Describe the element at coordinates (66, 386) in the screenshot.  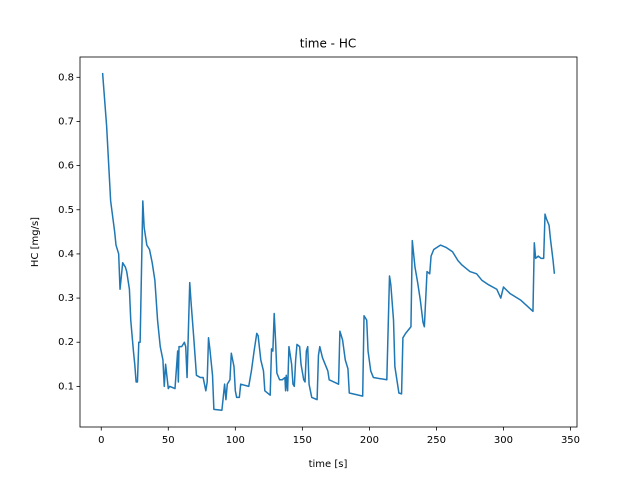
I see `y-tick-label: 0.1` at that location.